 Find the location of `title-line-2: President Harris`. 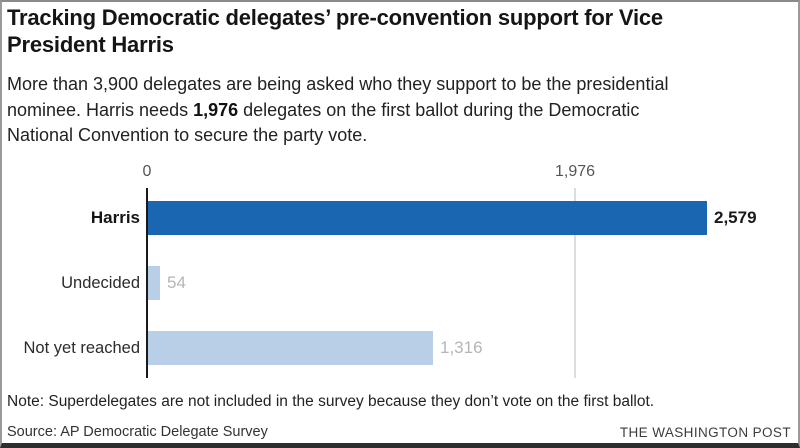

title-line-2: President Harris is located at coordinates (90, 44).